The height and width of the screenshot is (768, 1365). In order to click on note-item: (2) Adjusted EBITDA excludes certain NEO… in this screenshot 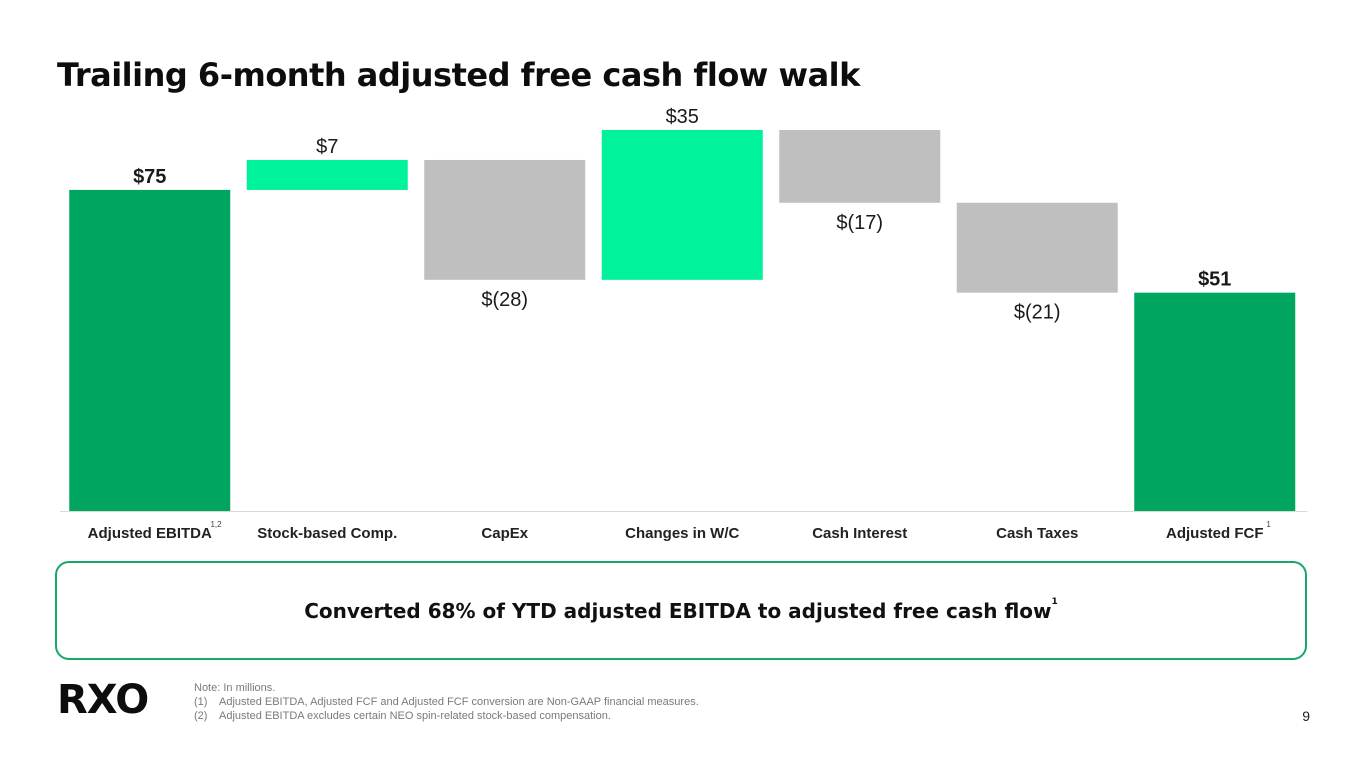, I will do `click(446, 716)`.